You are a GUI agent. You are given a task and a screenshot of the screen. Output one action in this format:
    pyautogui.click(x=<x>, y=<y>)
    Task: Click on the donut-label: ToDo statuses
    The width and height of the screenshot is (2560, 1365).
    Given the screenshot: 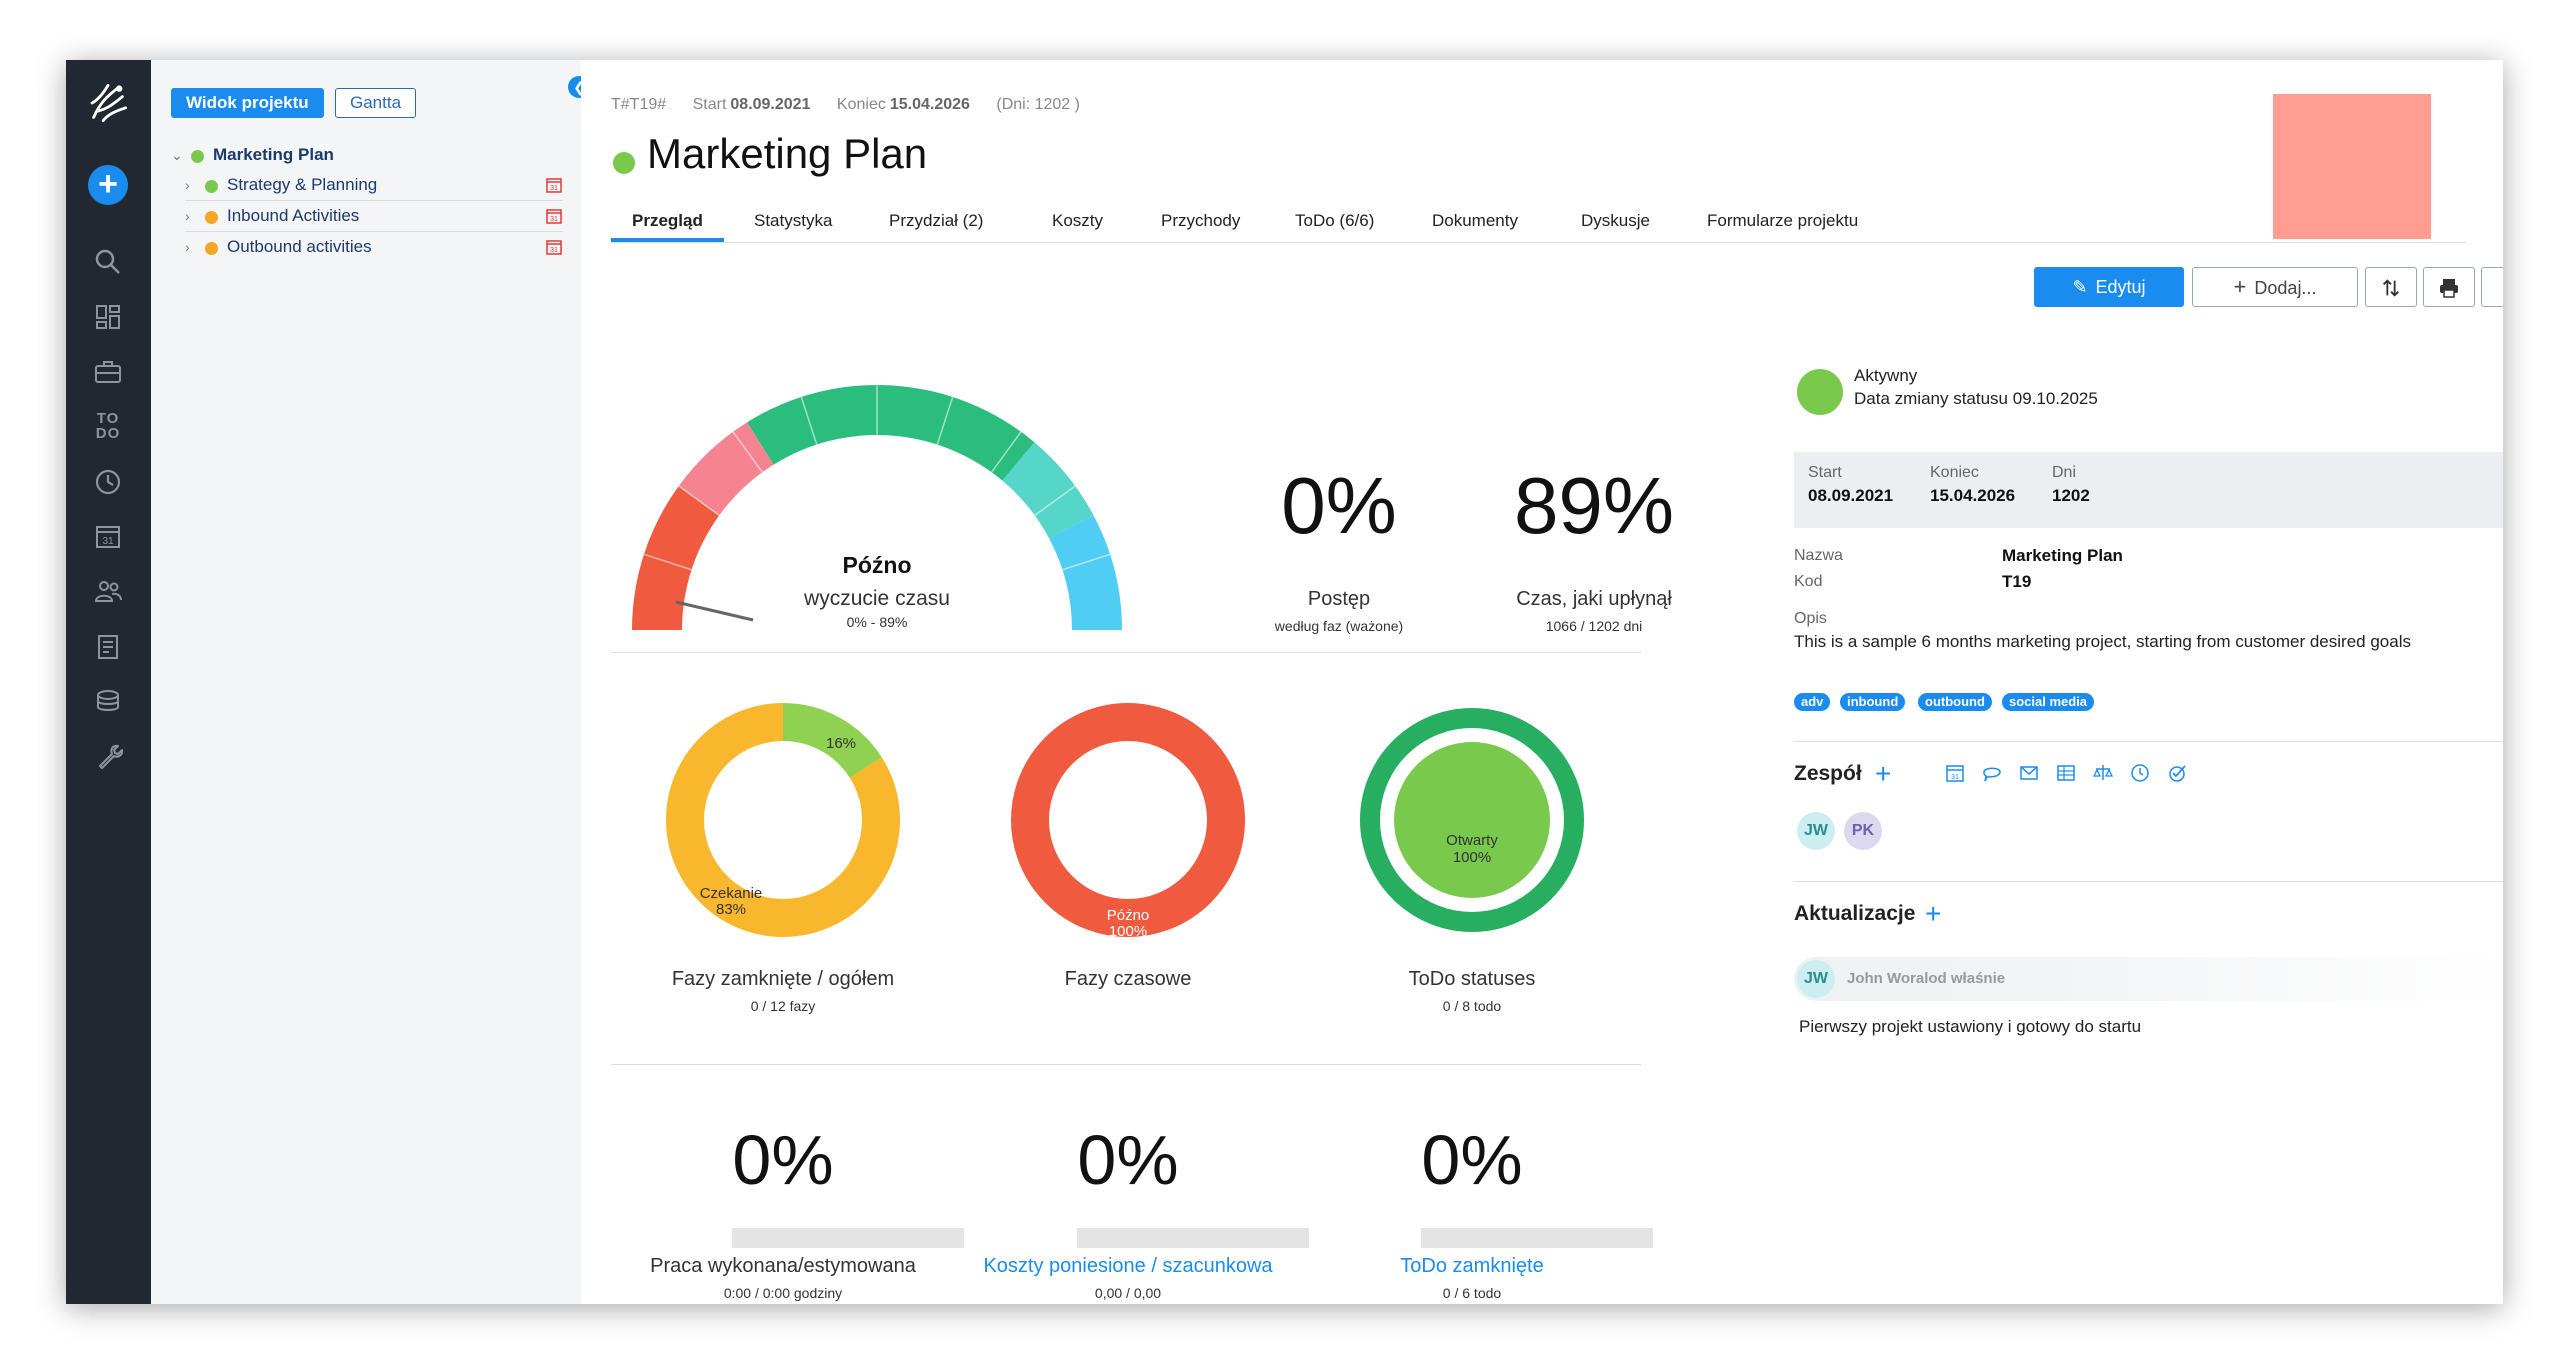 What is the action you would take?
    pyautogui.click(x=1472, y=979)
    